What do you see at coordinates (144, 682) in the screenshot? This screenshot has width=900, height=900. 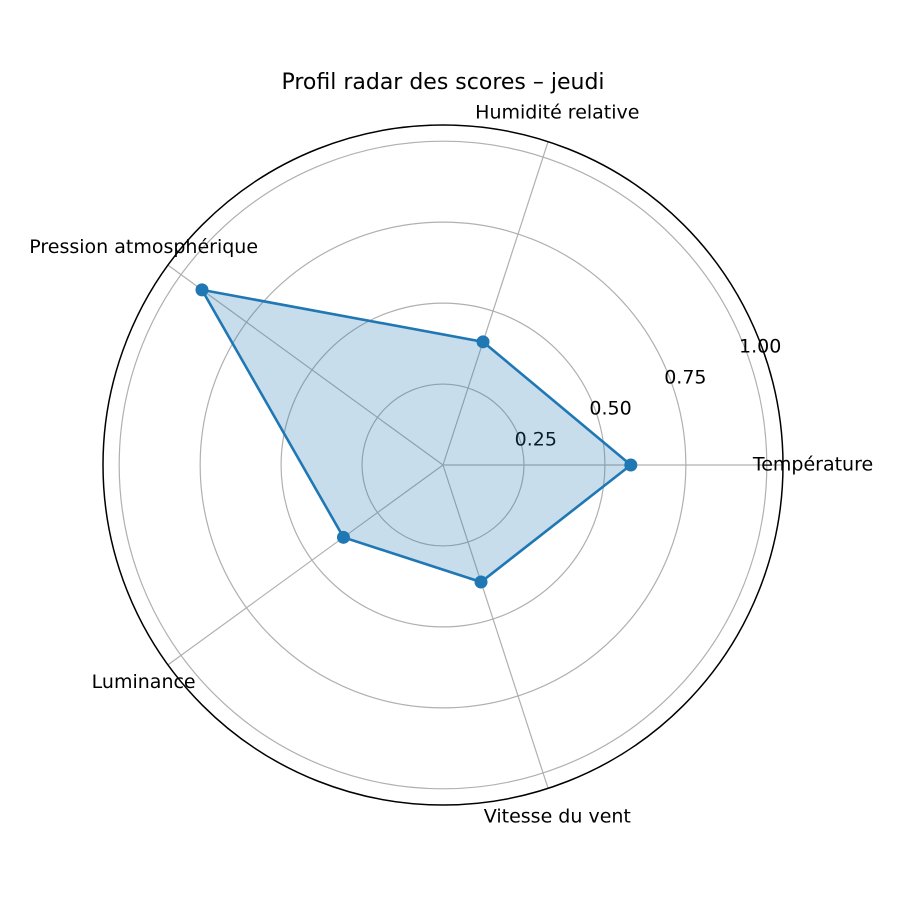 I see `category-label: Luminance` at bounding box center [144, 682].